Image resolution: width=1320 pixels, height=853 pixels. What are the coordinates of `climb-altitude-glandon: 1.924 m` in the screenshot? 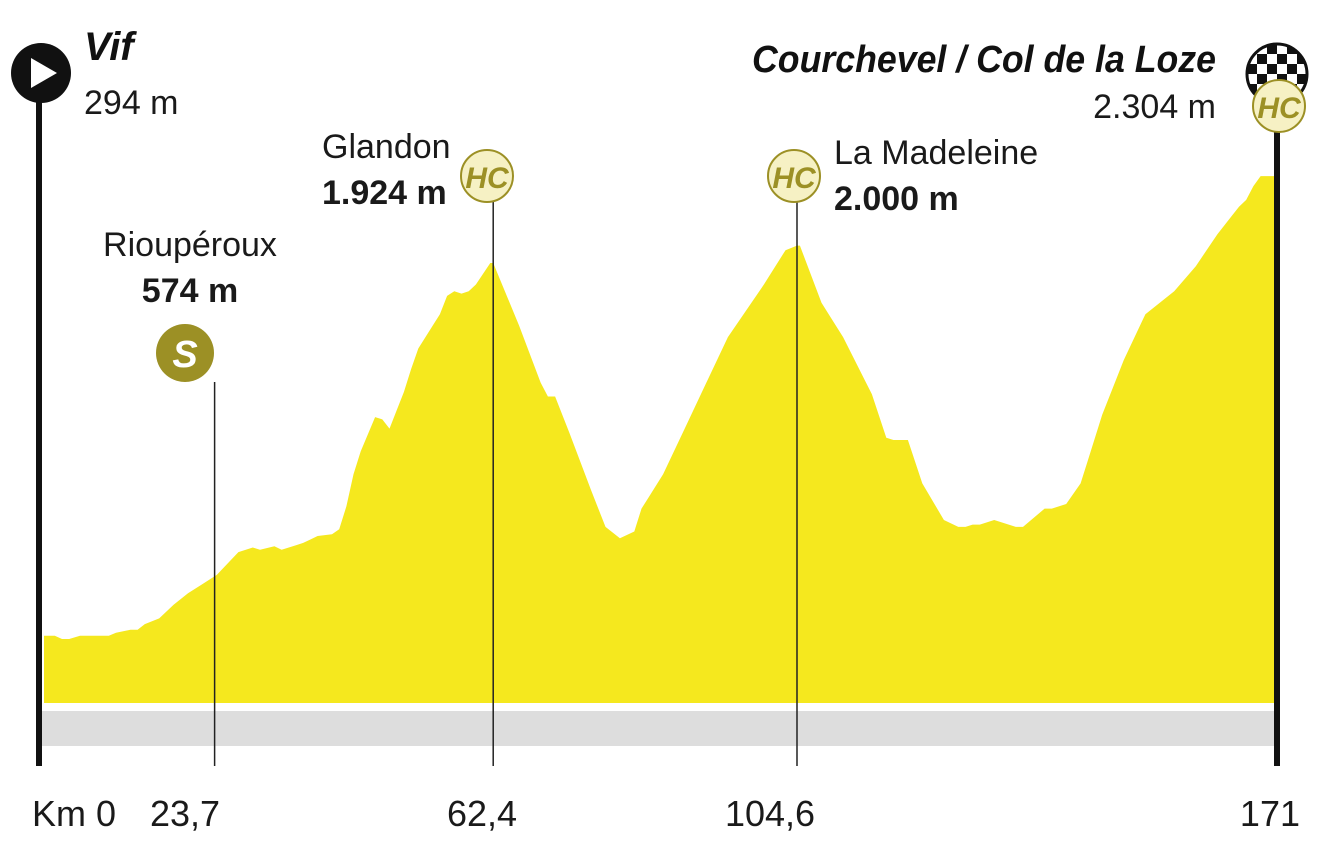 It's located at (384, 193).